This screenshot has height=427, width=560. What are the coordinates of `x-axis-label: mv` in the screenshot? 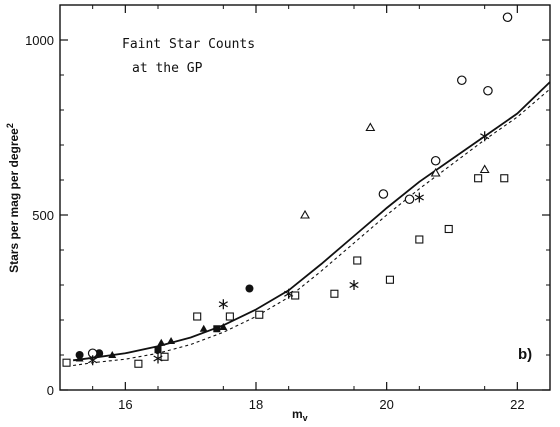 It's located at (300, 415).